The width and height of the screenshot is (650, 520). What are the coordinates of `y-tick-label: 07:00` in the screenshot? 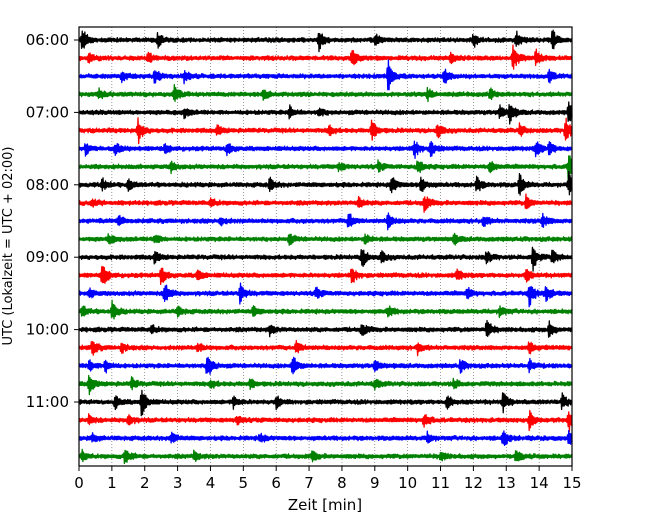 It's located at (47, 112).